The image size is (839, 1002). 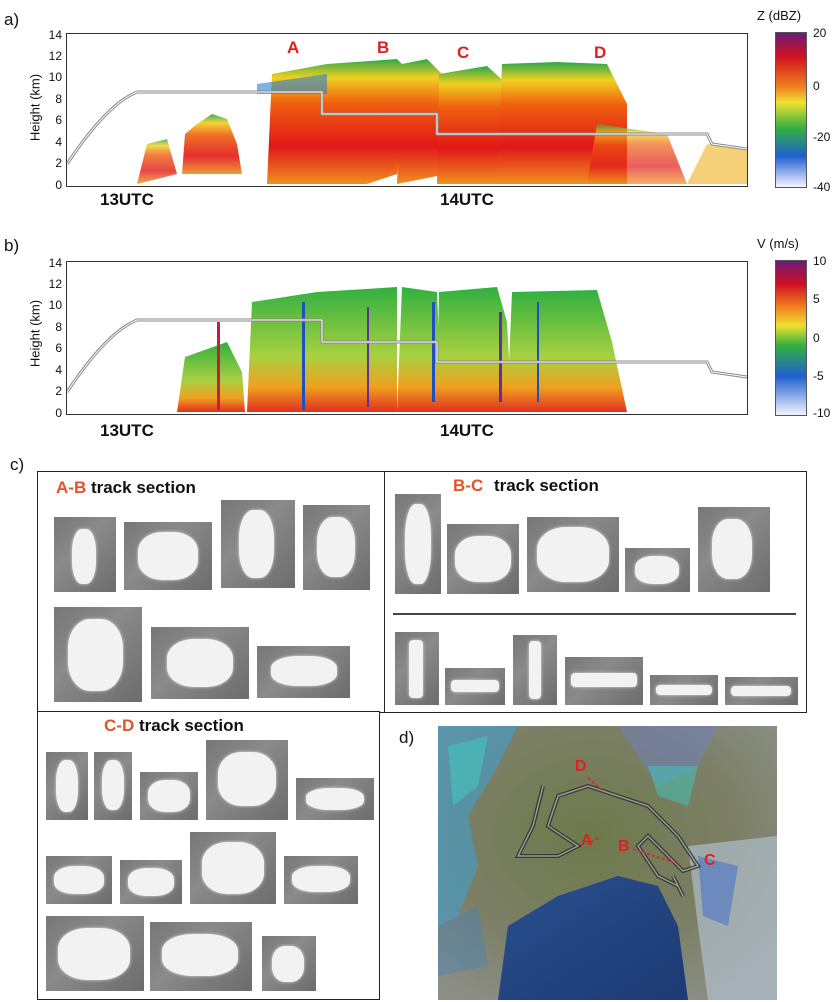 What do you see at coordinates (119, 725) in the screenshot?
I see `cd-title-head: C-D` at bounding box center [119, 725].